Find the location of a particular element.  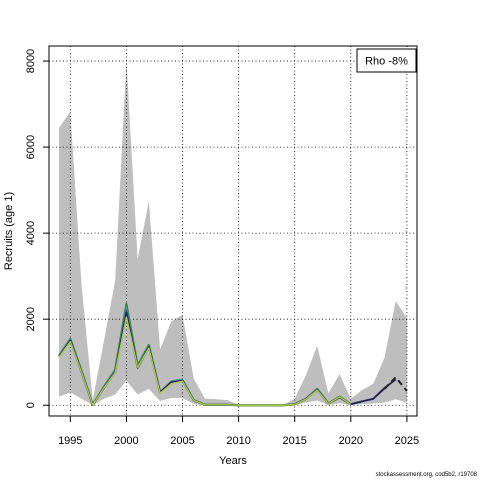

y-tick-label: 0 is located at coordinates (31, 405).